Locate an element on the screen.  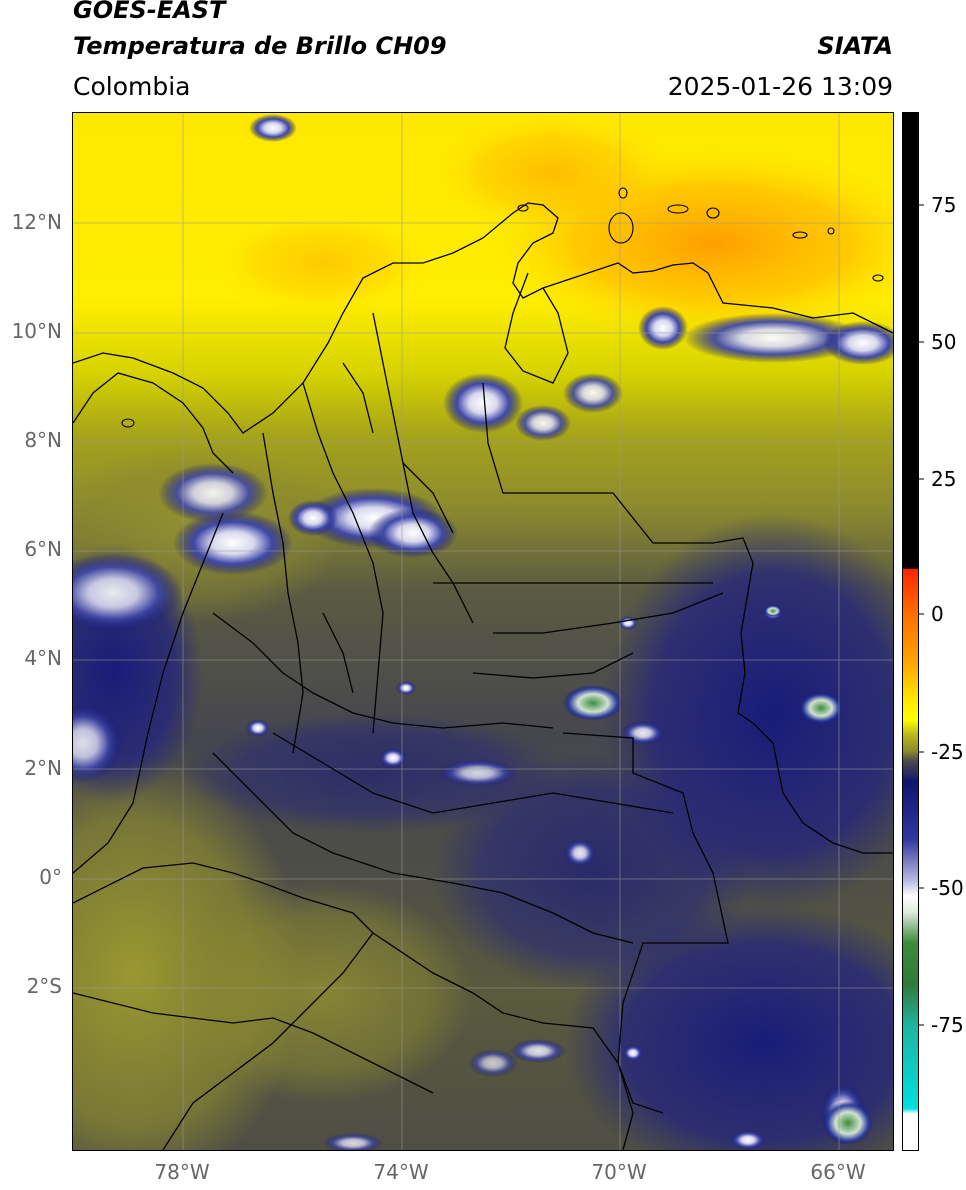
lon-tick: 70°W is located at coordinates (619, 1172).